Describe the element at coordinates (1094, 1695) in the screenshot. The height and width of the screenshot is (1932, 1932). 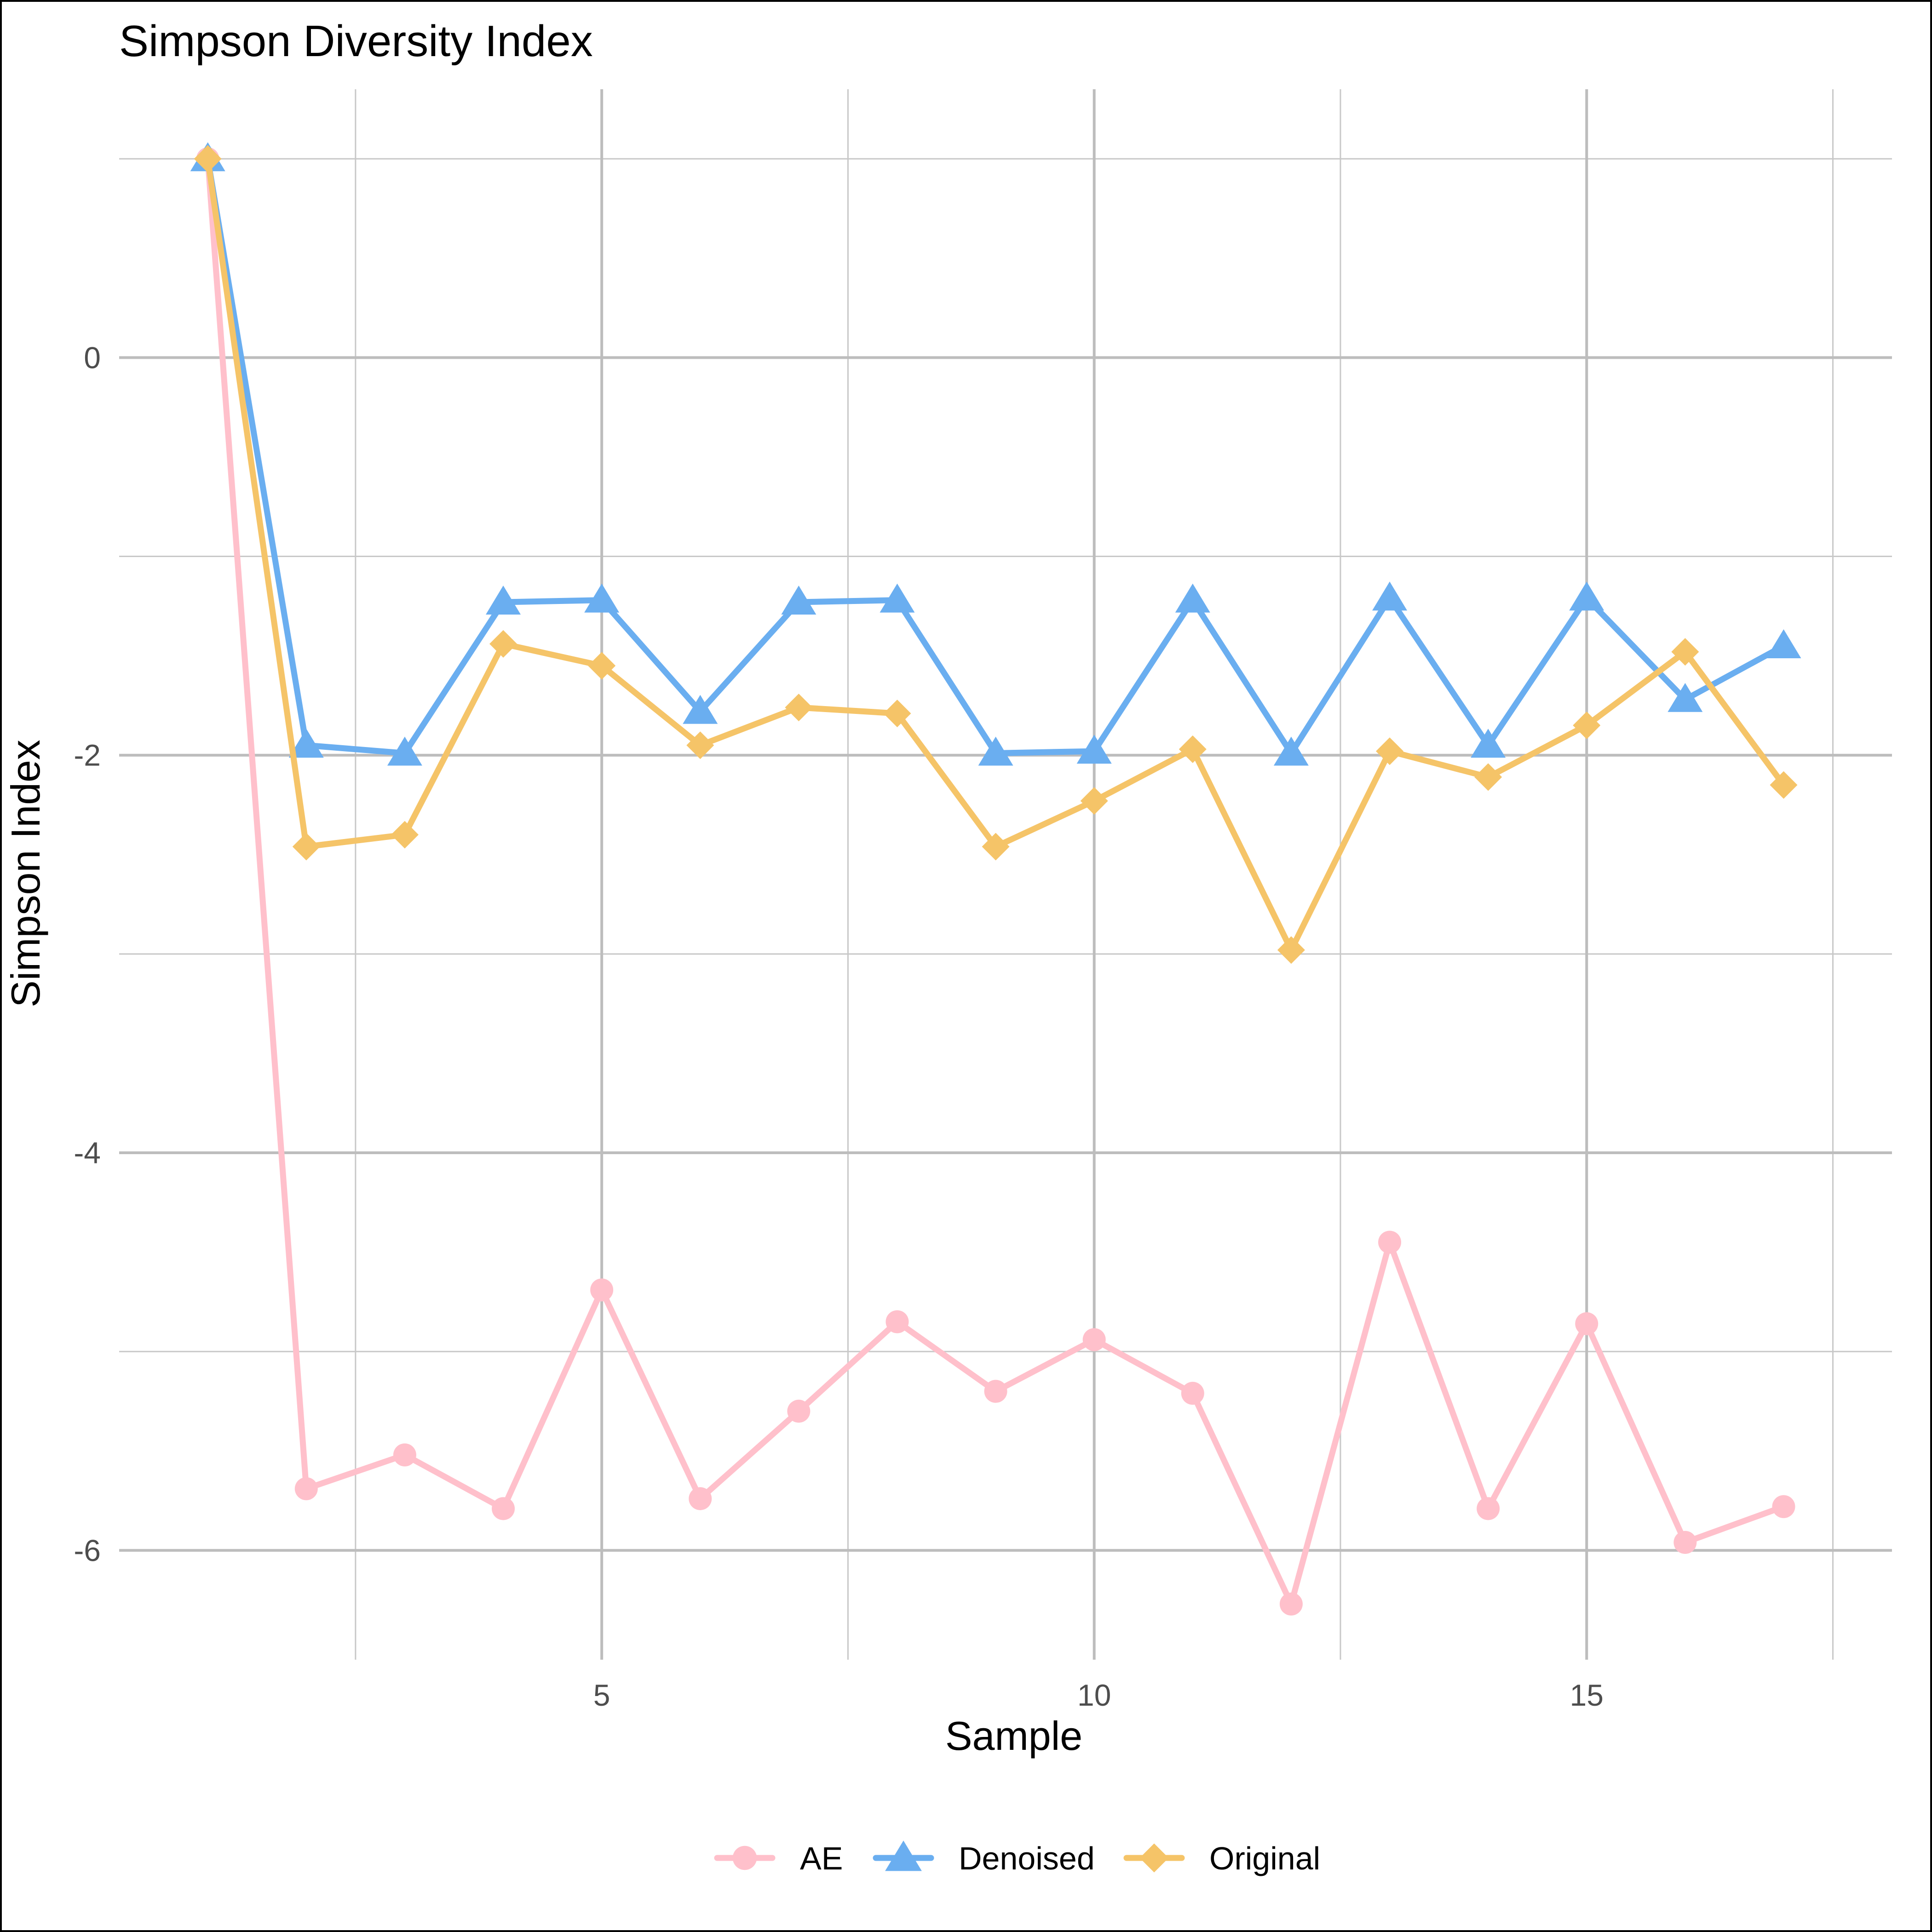
I see `x-tick-label: 10` at that location.